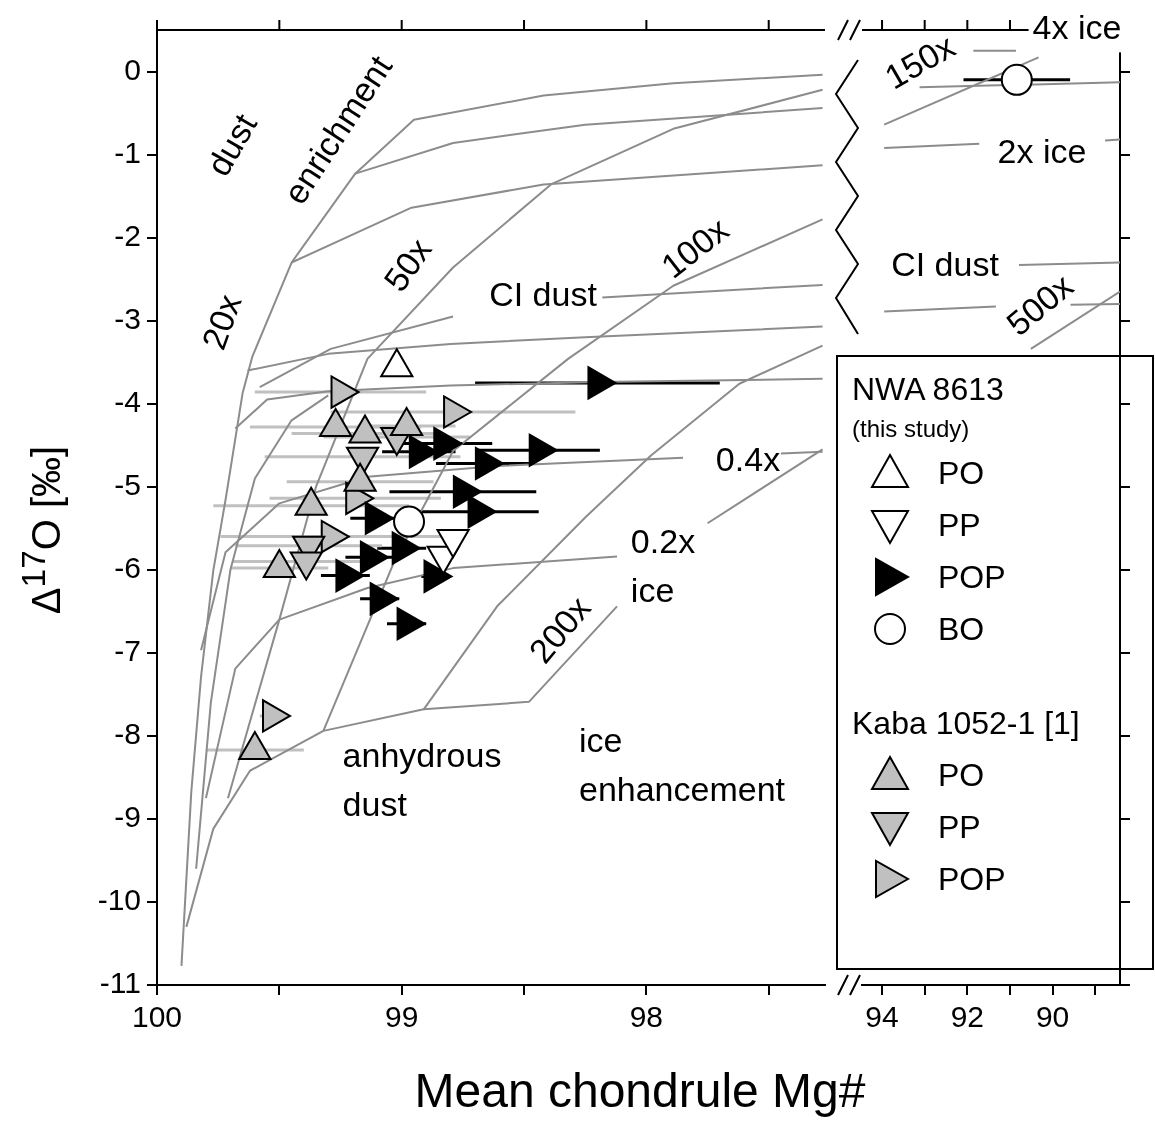 Image resolution: width=1155 pixels, height=1134 pixels. Describe the element at coordinates (127, 568) in the screenshot. I see `y-tick-label: -6` at that location.